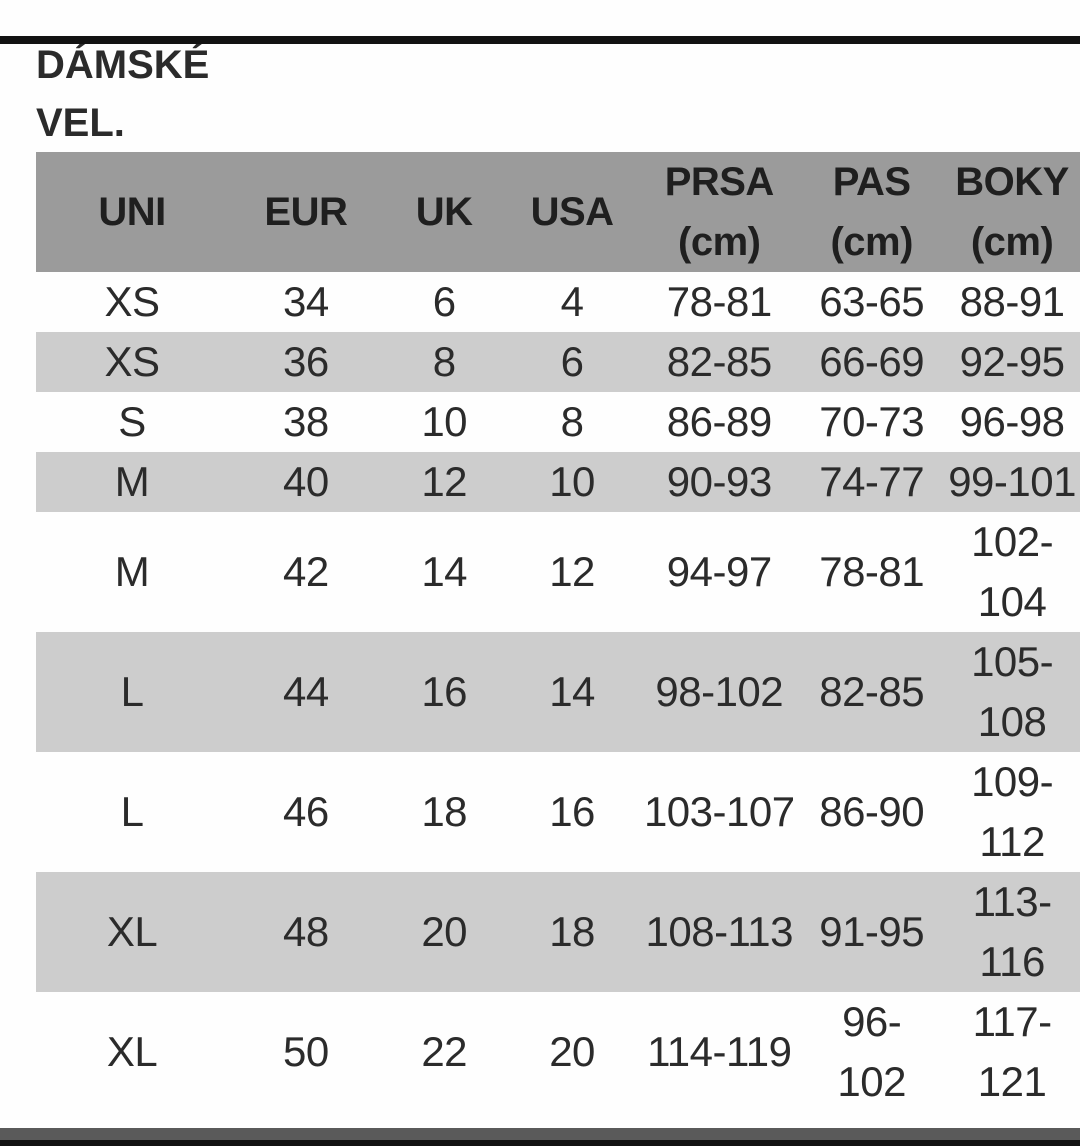 This screenshot has height=1146, width=1080. What do you see at coordinates (572, 301) in the screenshot?
I see `table-cell: 4` at bounding box center [572, 301].